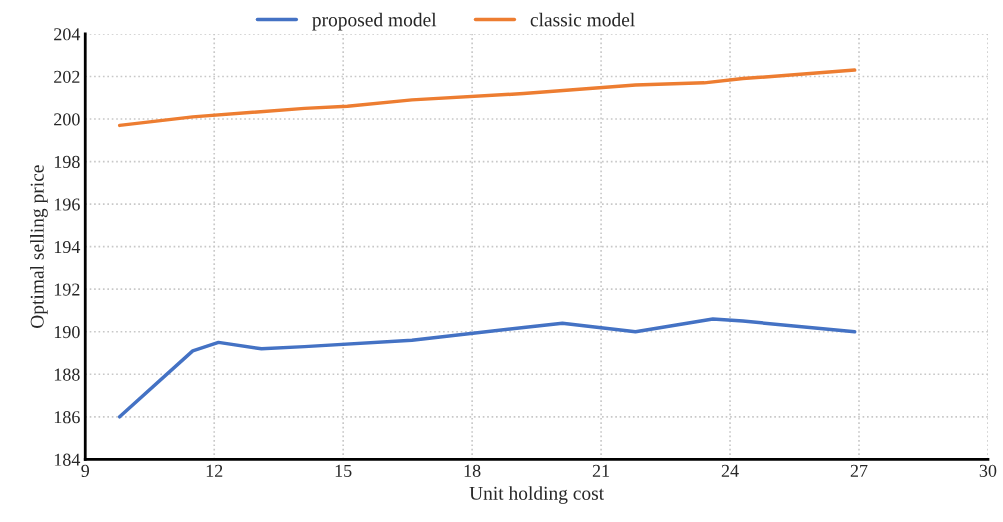  What do you see at coordinates (39, 246) in the screenshot?
I see `y-axis-title: Optimal selling price` at bounding box center [39, 246].